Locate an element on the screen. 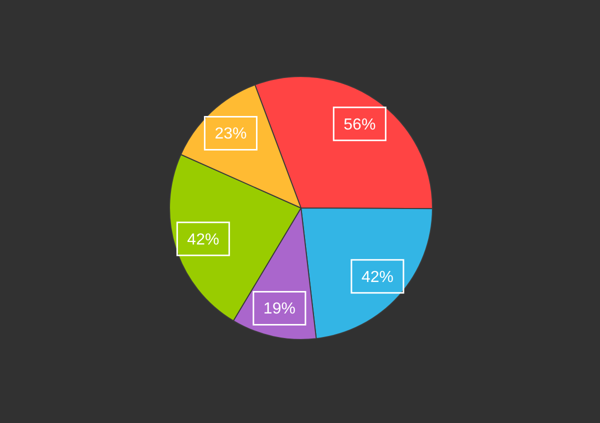  data-label: 19% is located at coordinates (279, 309).